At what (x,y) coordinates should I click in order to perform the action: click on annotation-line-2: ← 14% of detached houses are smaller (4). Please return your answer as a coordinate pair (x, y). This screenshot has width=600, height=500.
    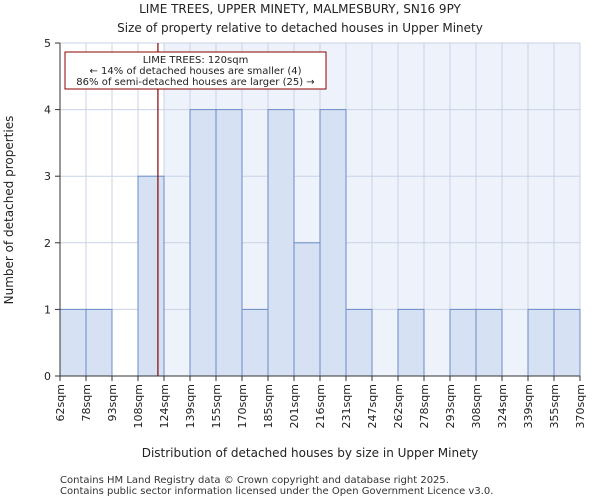
    Looking at the image, I should click on (196, 71).